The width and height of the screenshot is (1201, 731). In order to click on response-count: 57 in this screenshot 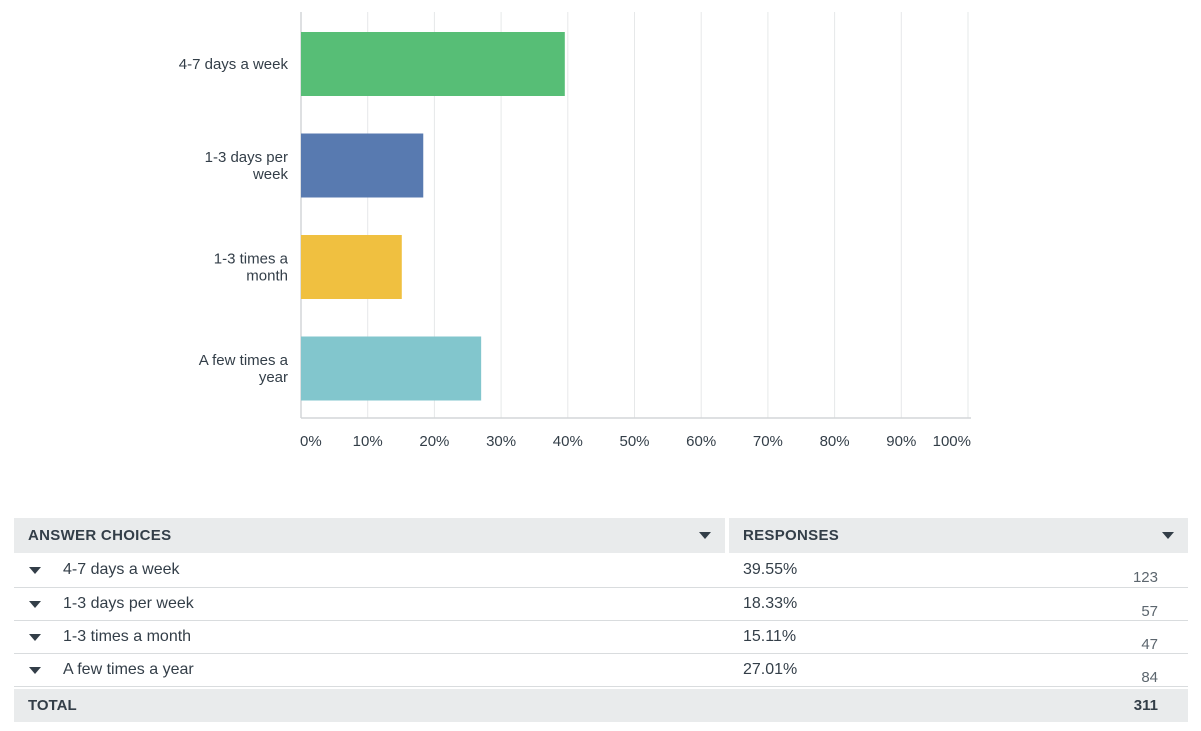, I will do `click(1149, 611)`.